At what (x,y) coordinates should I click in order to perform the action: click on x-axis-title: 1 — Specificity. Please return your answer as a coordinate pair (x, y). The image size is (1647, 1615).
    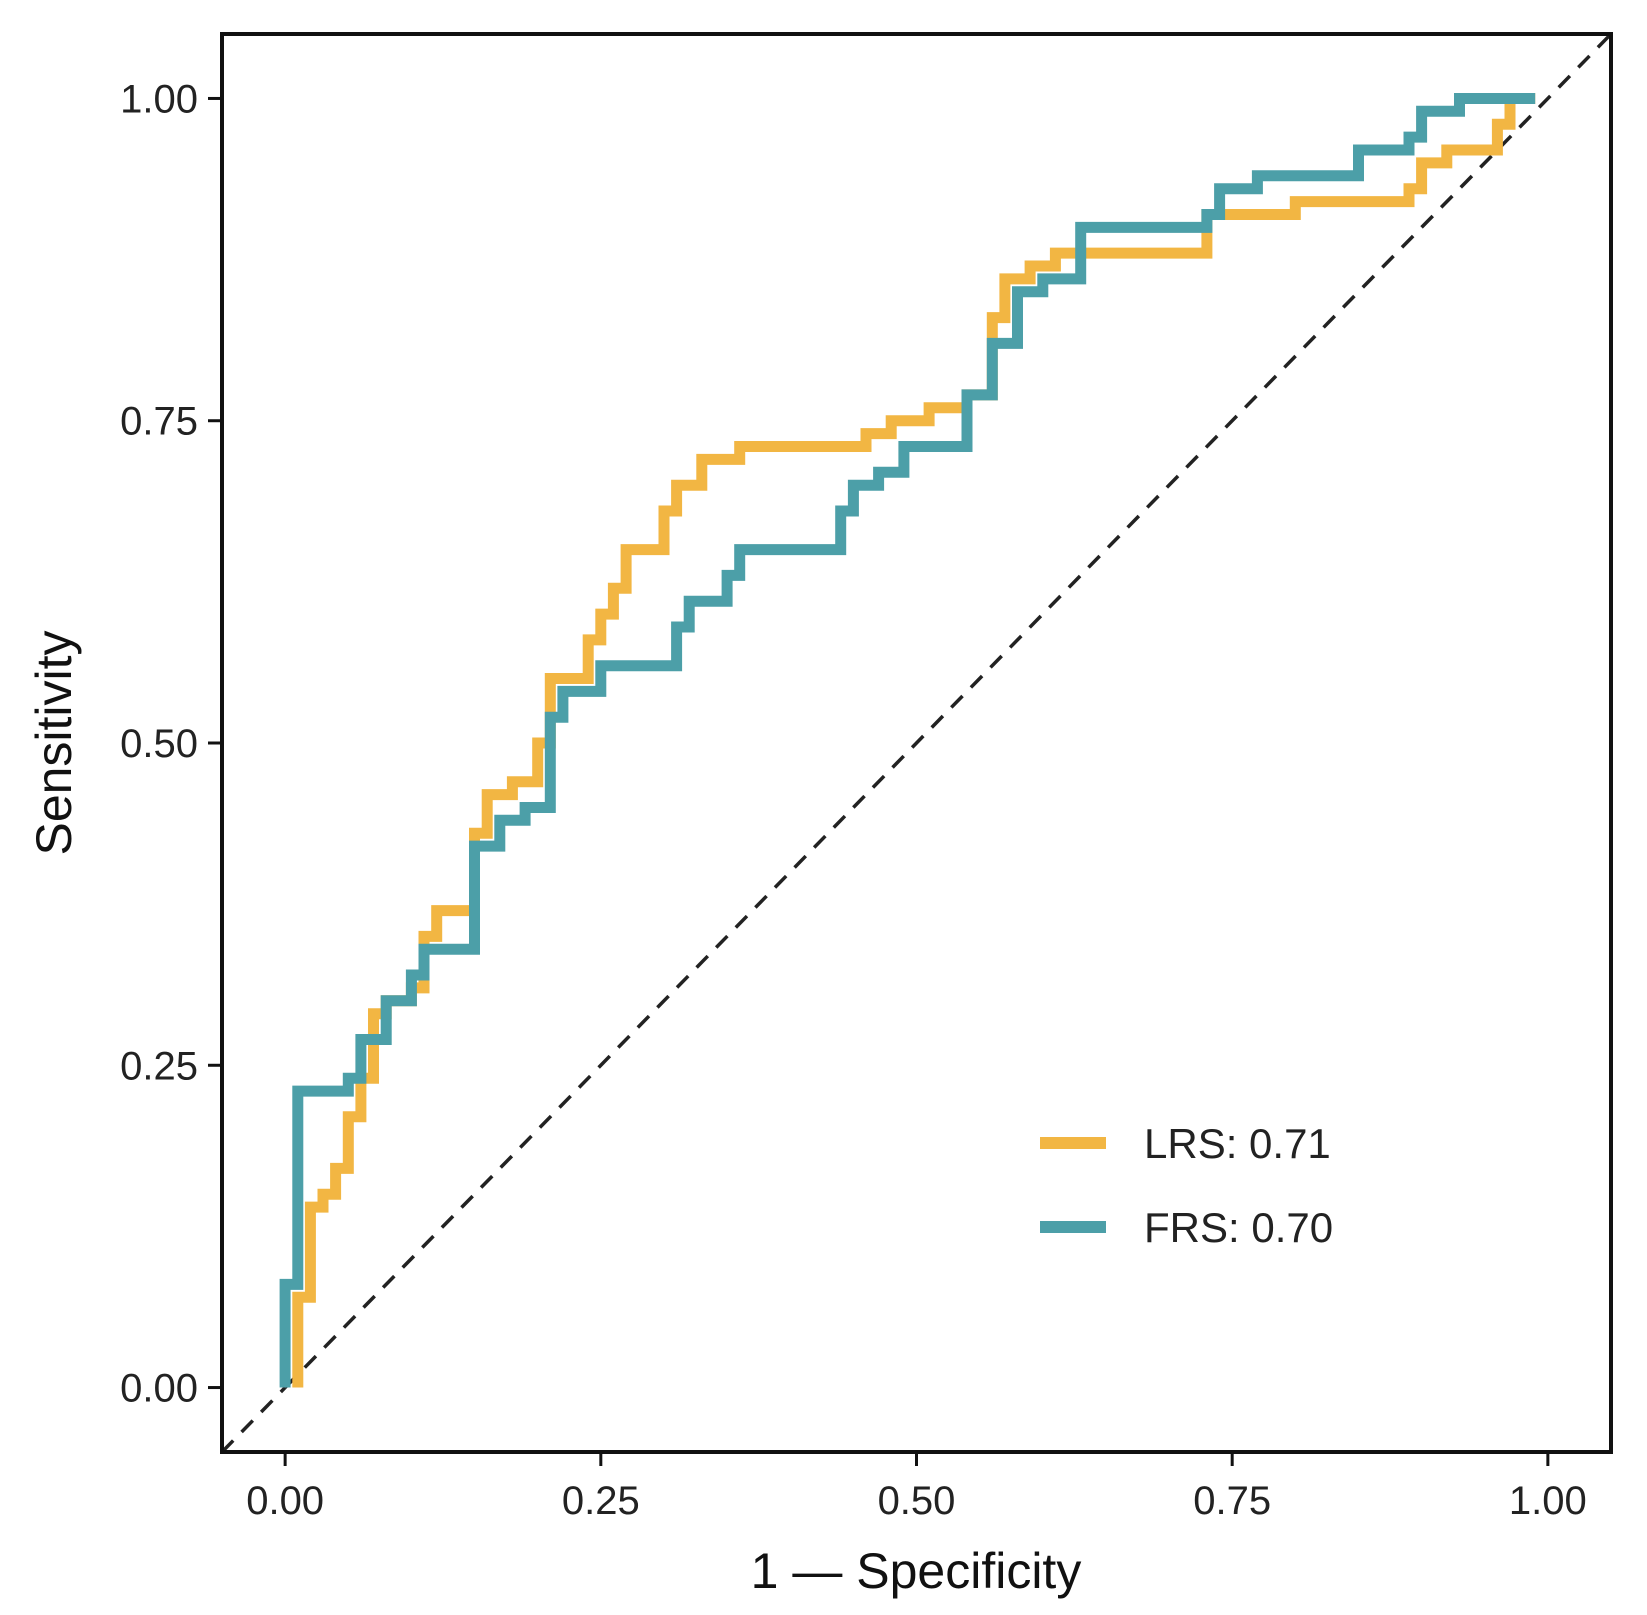
    Looking at the image, I should click on (916, 1571).